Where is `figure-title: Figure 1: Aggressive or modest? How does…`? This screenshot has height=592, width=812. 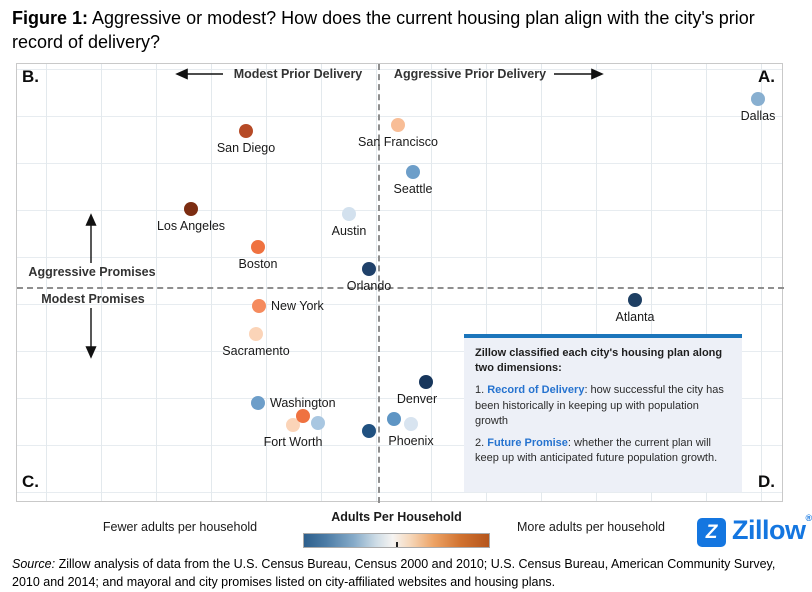 figure-title: Figure 1: Aggressive or modest? How does… is located at coordinates (384, 31).